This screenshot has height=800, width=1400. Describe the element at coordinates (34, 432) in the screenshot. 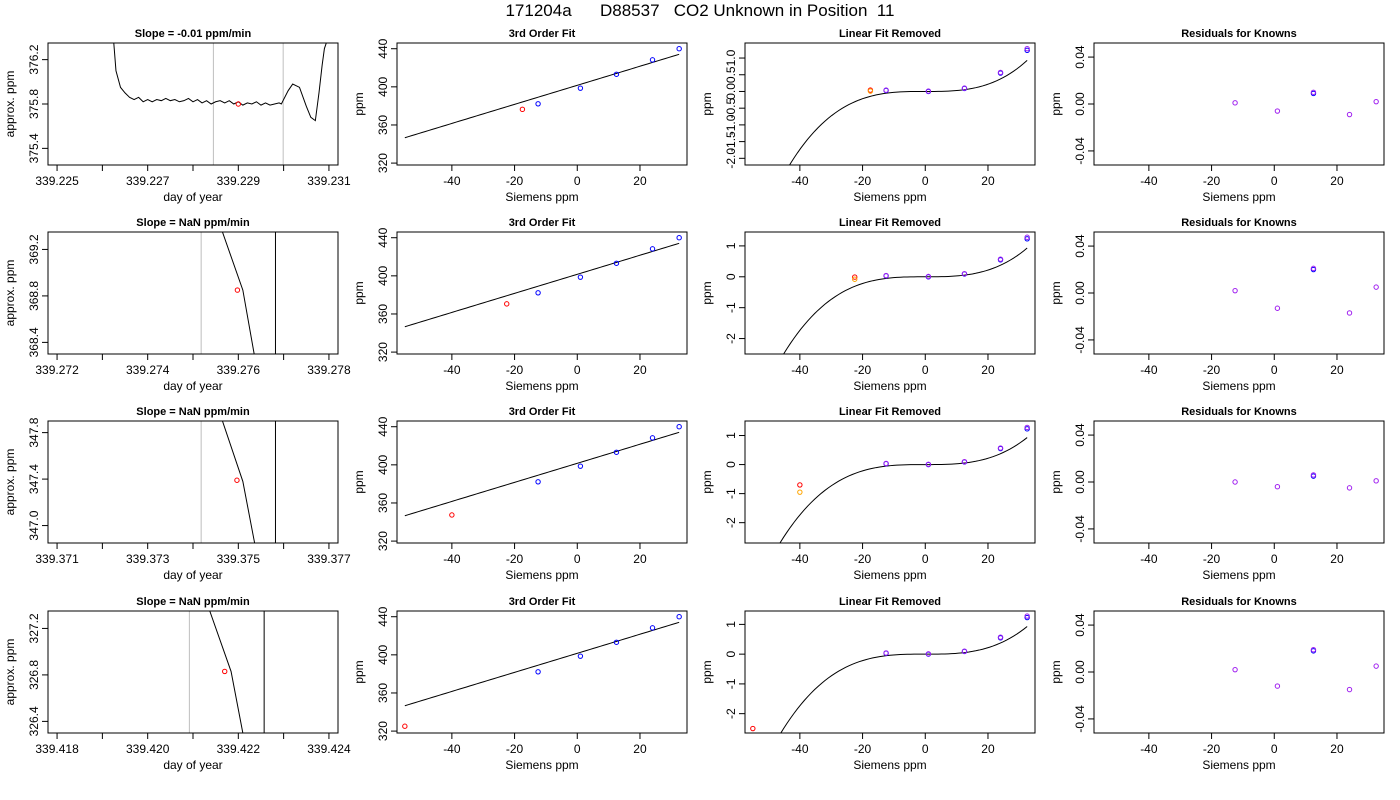

I see `y-tick-label: 347.8` at that location.